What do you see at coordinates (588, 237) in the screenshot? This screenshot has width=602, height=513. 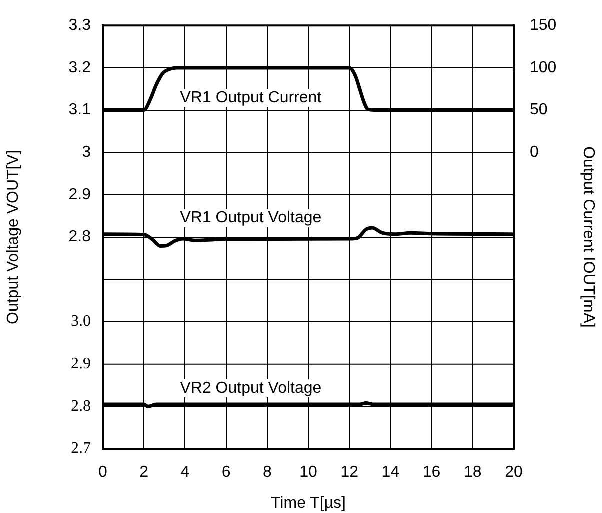 I see `y2-axis-title: Output Current IOUT[mA]` at bounding box center [588, 237].